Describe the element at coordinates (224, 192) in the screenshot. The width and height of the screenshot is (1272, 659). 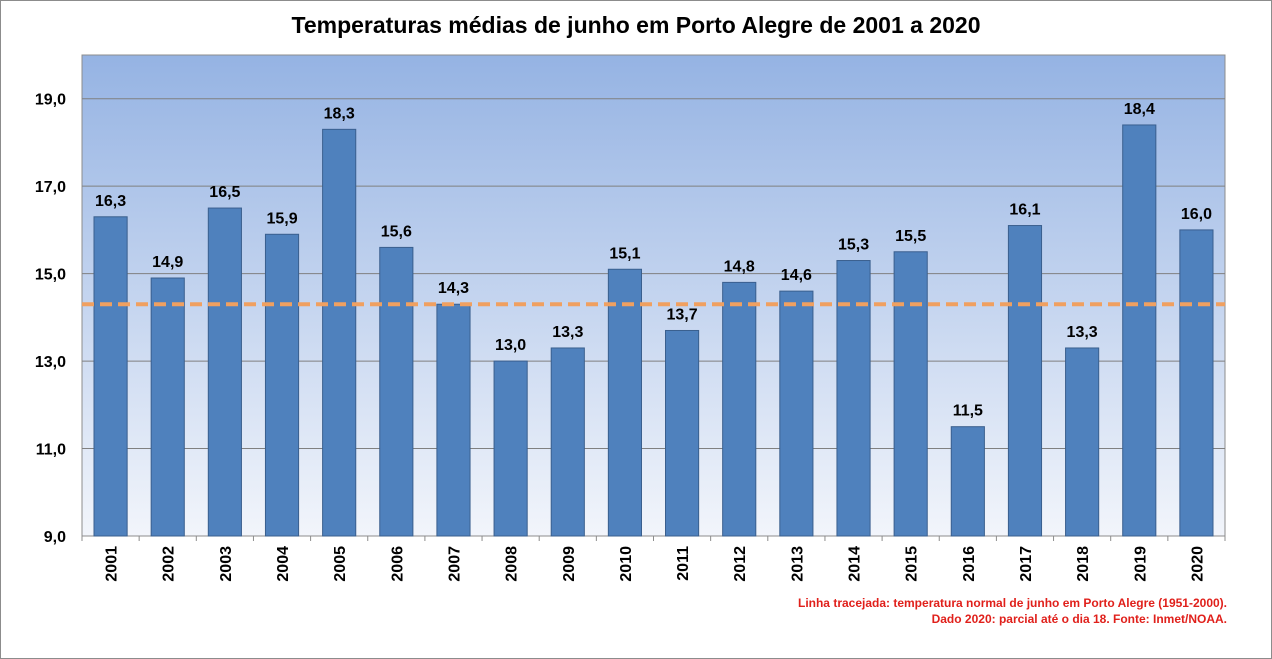
I see `data-label: 16,5` at that location.